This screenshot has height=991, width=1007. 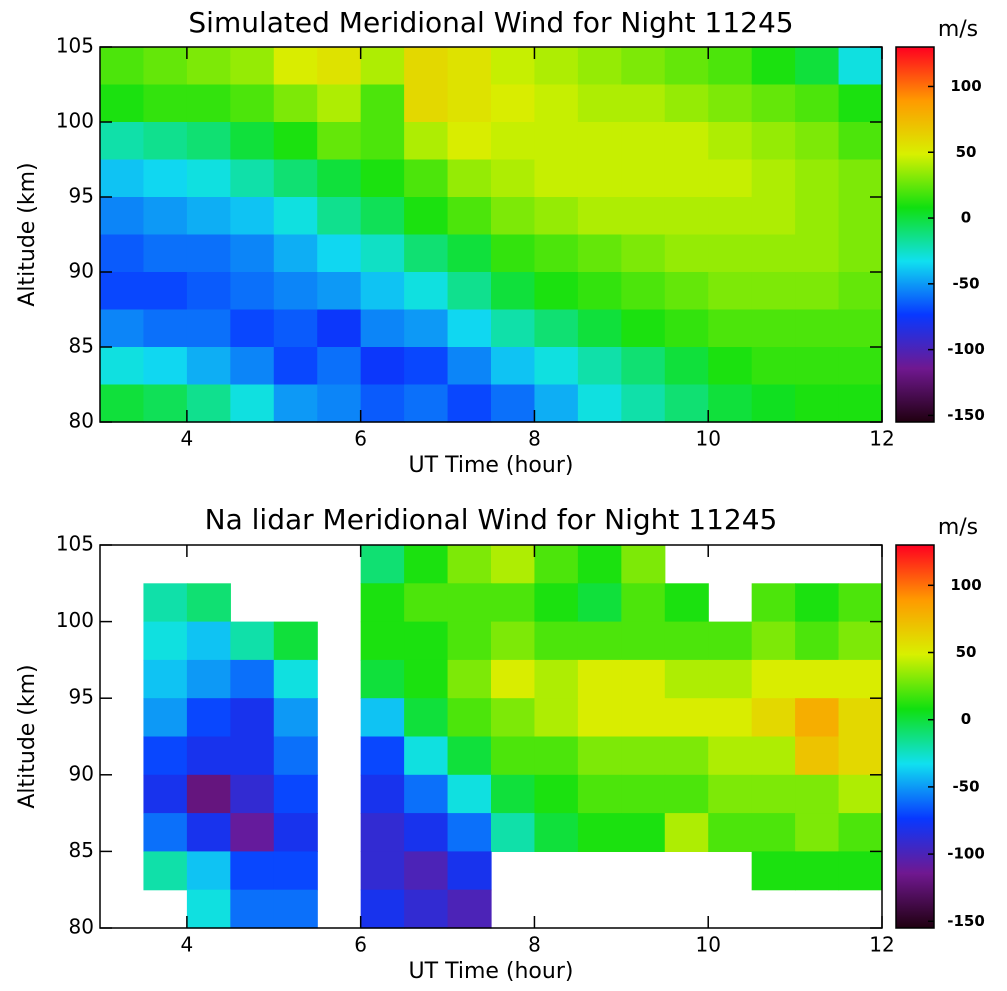 I want to click on colorbar-label: m/s, so click(x=958, y=29).